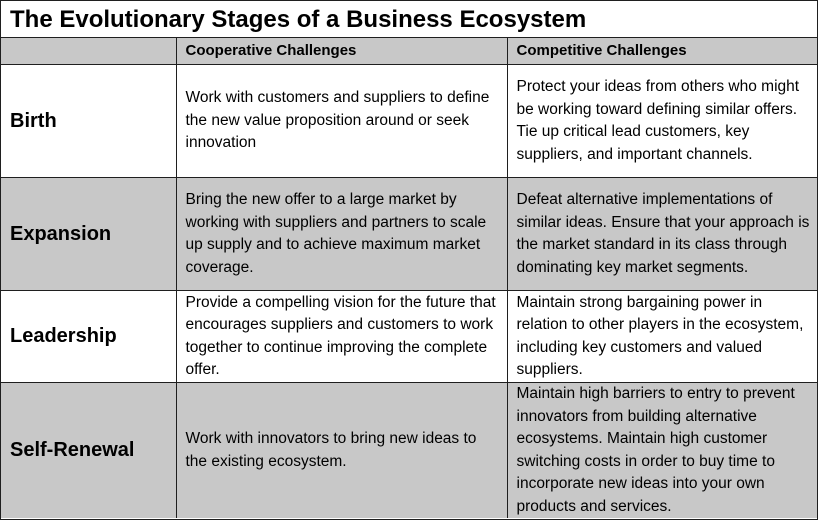  I want to click on stage-birth: Birth, so click(89, 121).